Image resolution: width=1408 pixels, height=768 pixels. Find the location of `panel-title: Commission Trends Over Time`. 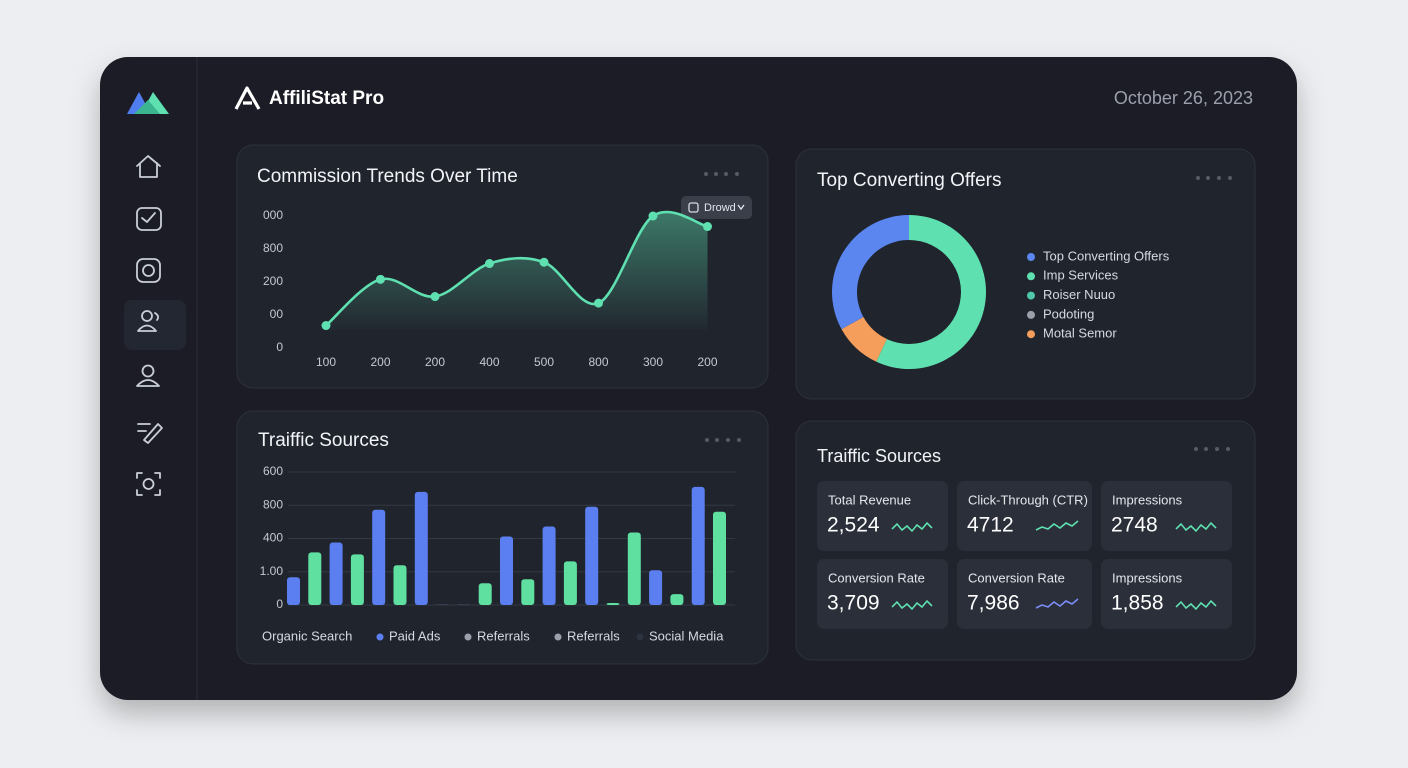

panel-title: Commission Trends Over Time is located at coordinates (387, 176).